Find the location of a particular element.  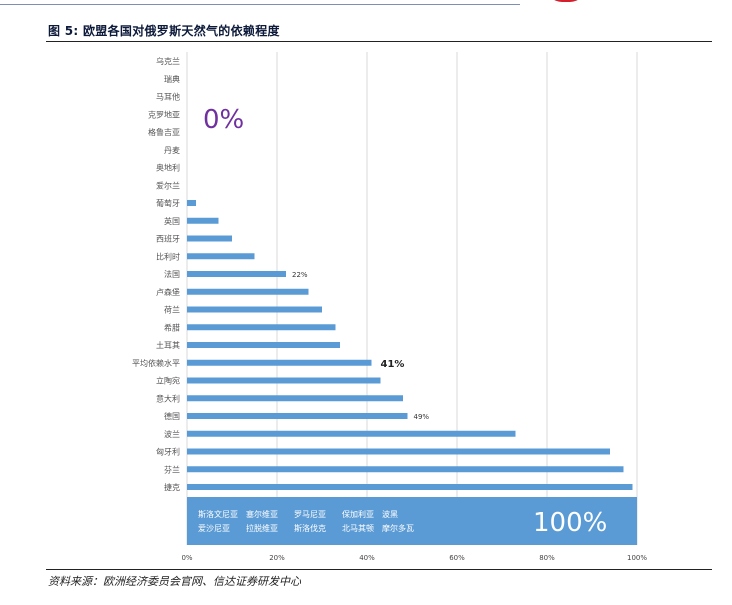

category-label: 立陶宛 is located at coordinates (168, 381).